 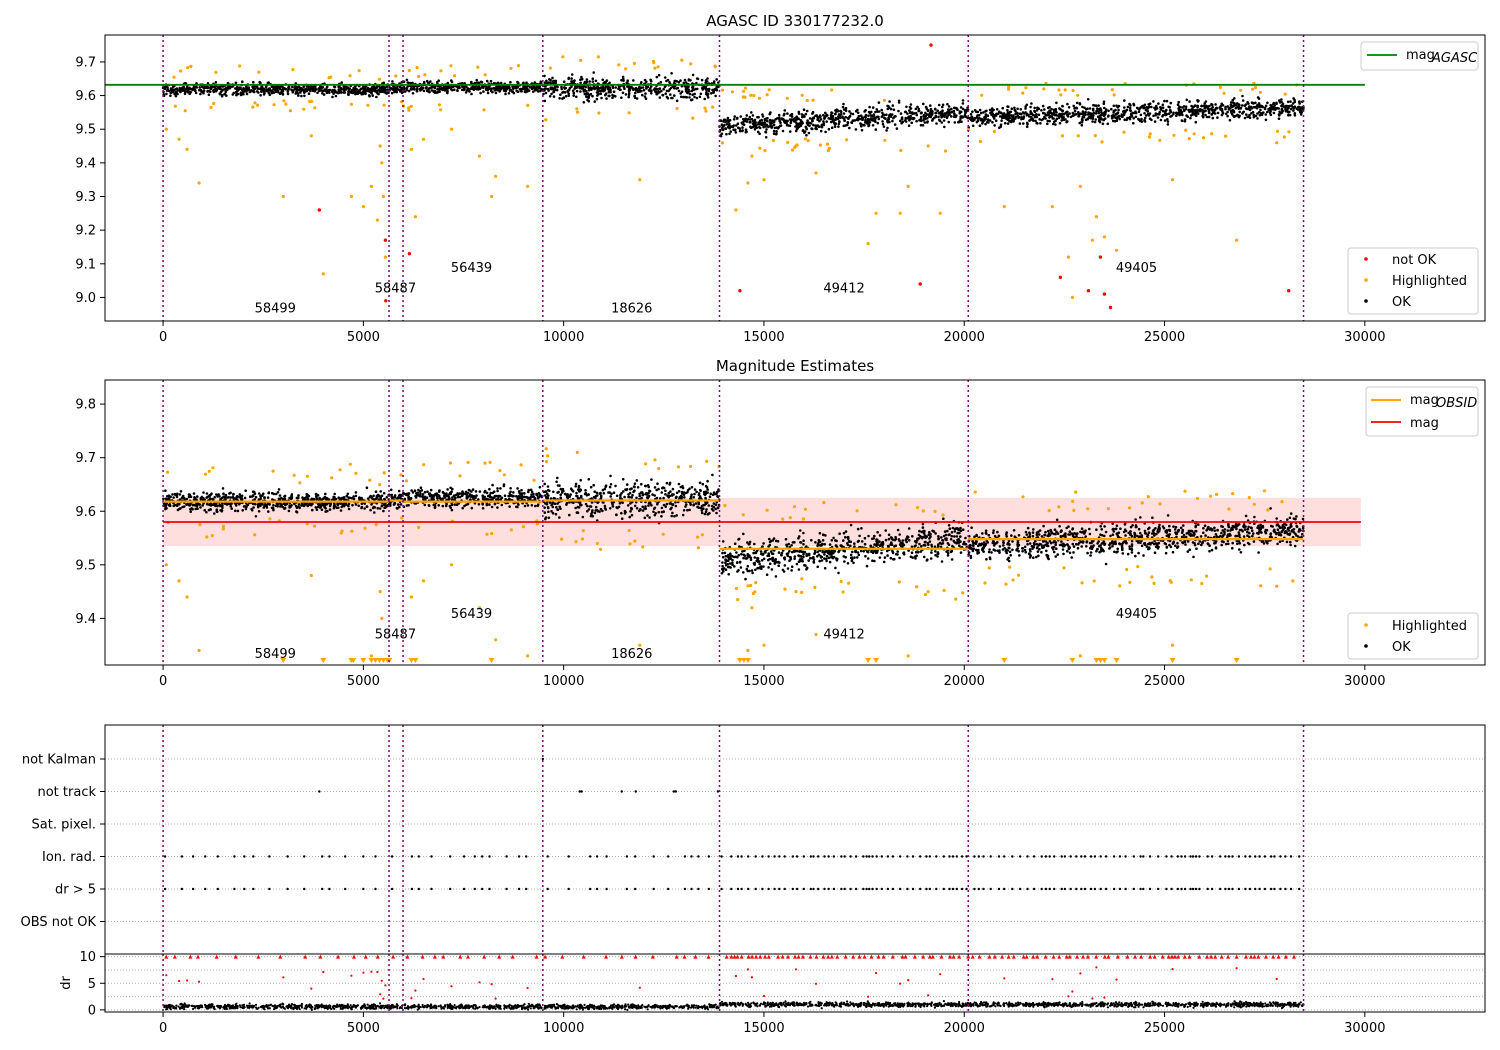 What do you see at coordinates (85, 458) in the screenshot?
I see `y-tick-label: 9.7` at bounding box center [85, 458].